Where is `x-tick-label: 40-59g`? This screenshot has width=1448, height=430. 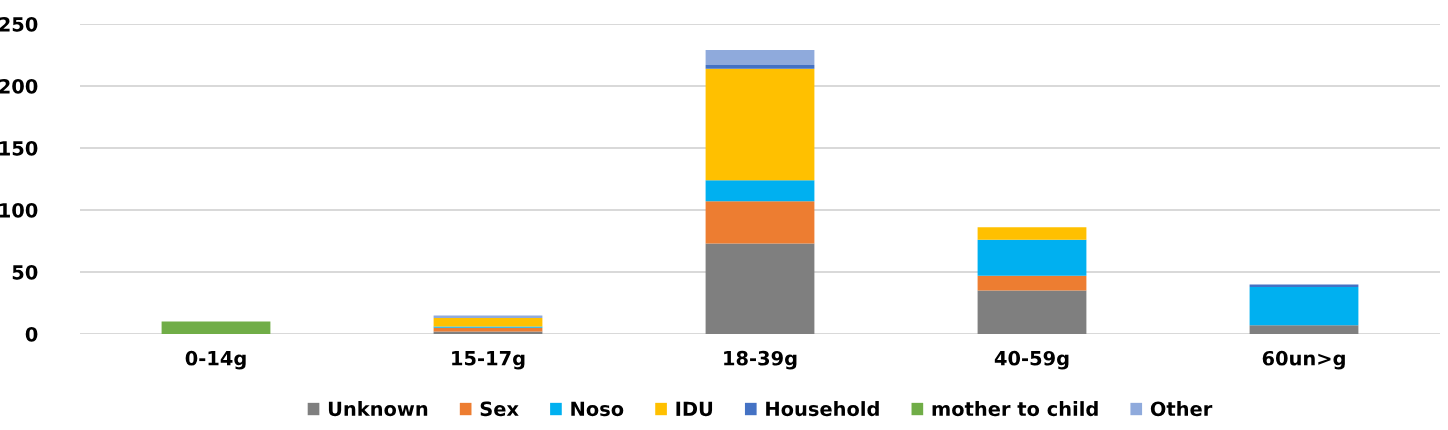
x-tick-label: 40-59g is located at coordinates (1031, 360).